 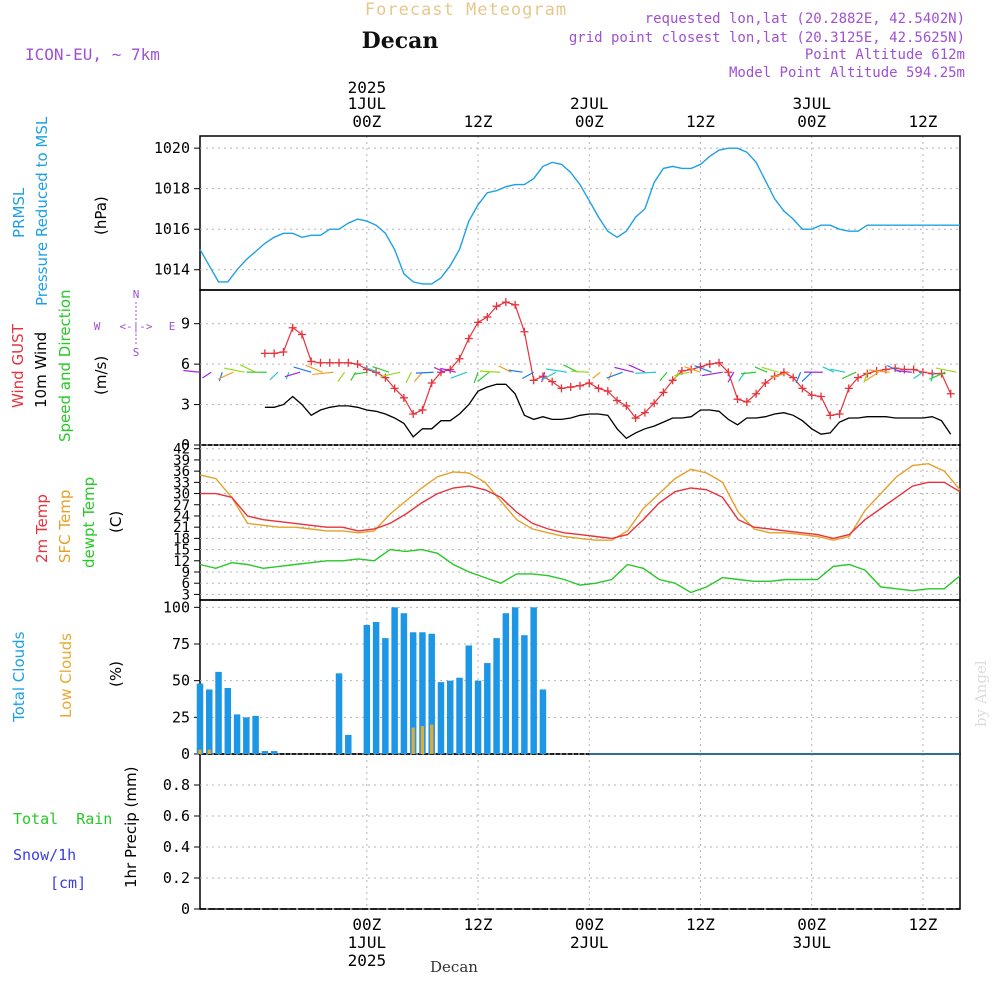 I want to click on label-precip-axis: 1hr Precip (mm), so click(x=131, y=827).